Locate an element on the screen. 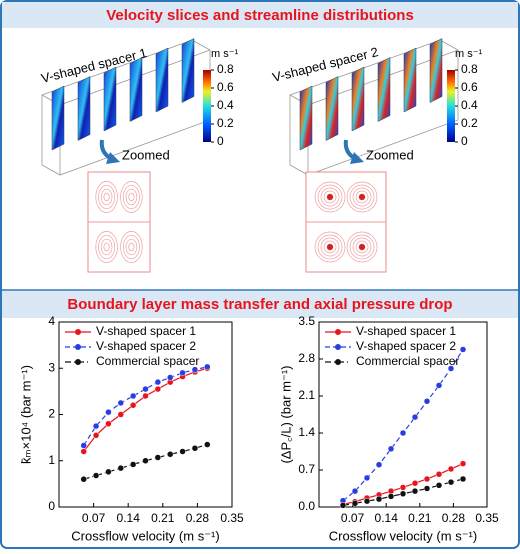 The image size is (520, 554). x-tick-label: 0.35 is located at coordinates (232, 518).